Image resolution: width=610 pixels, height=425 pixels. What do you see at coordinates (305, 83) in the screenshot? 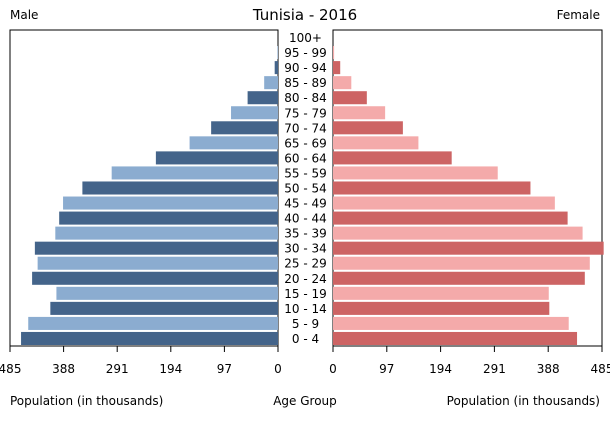
I see `age-group-label: 85 - 89` at bounding box center [305, 83].